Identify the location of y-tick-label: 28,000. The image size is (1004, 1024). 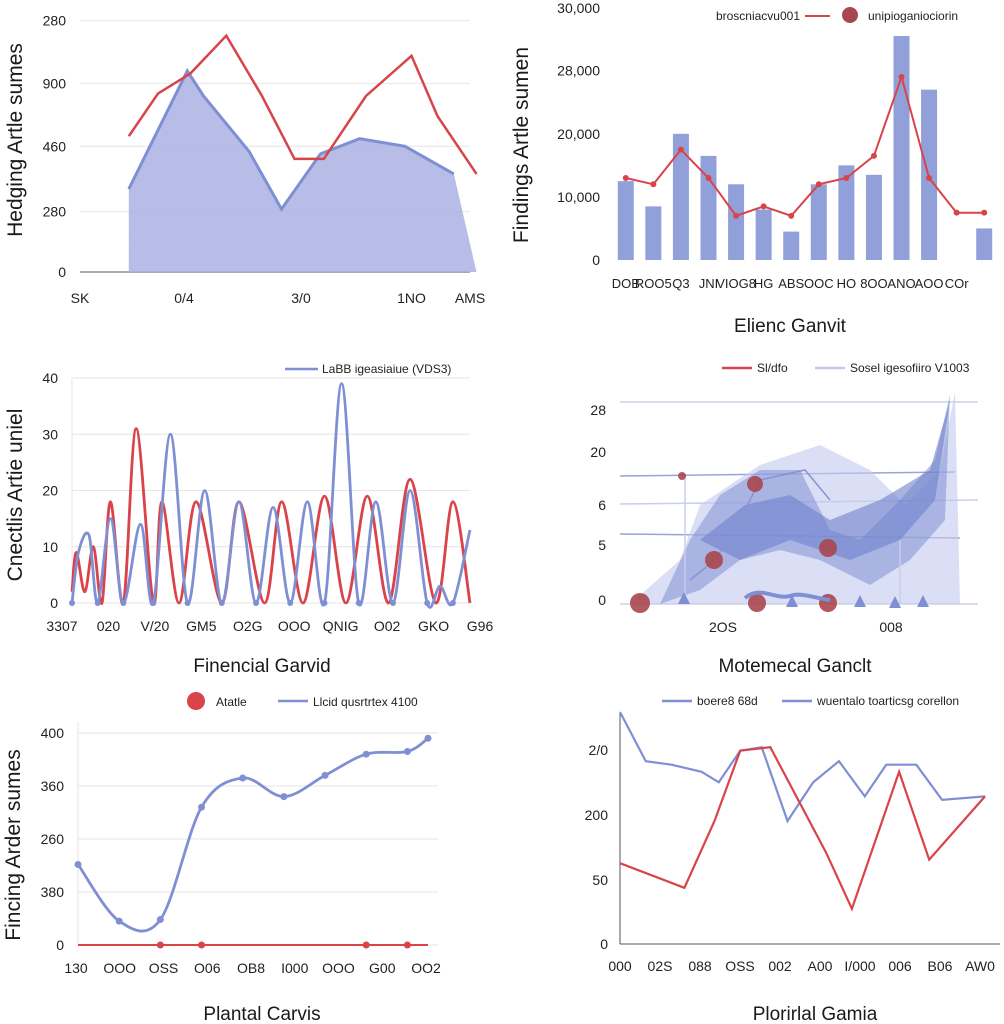
(578, 71).